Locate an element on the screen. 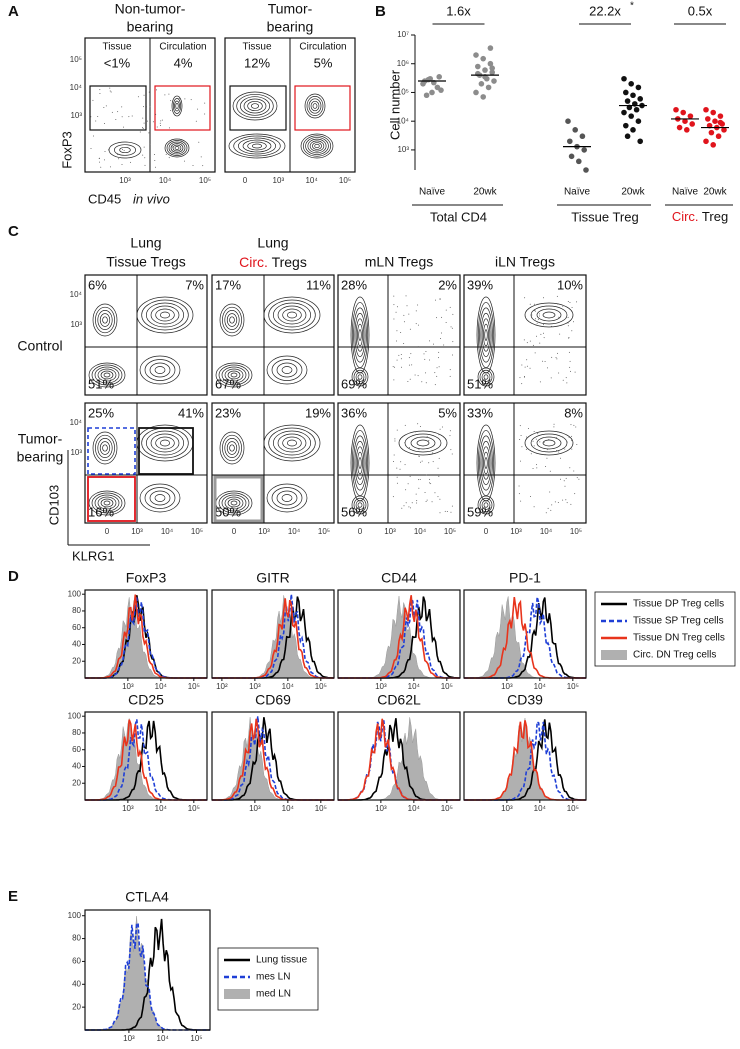 The image size is (740, 1049). column-title: mLN Tregs is located at coordinates (399, 262).